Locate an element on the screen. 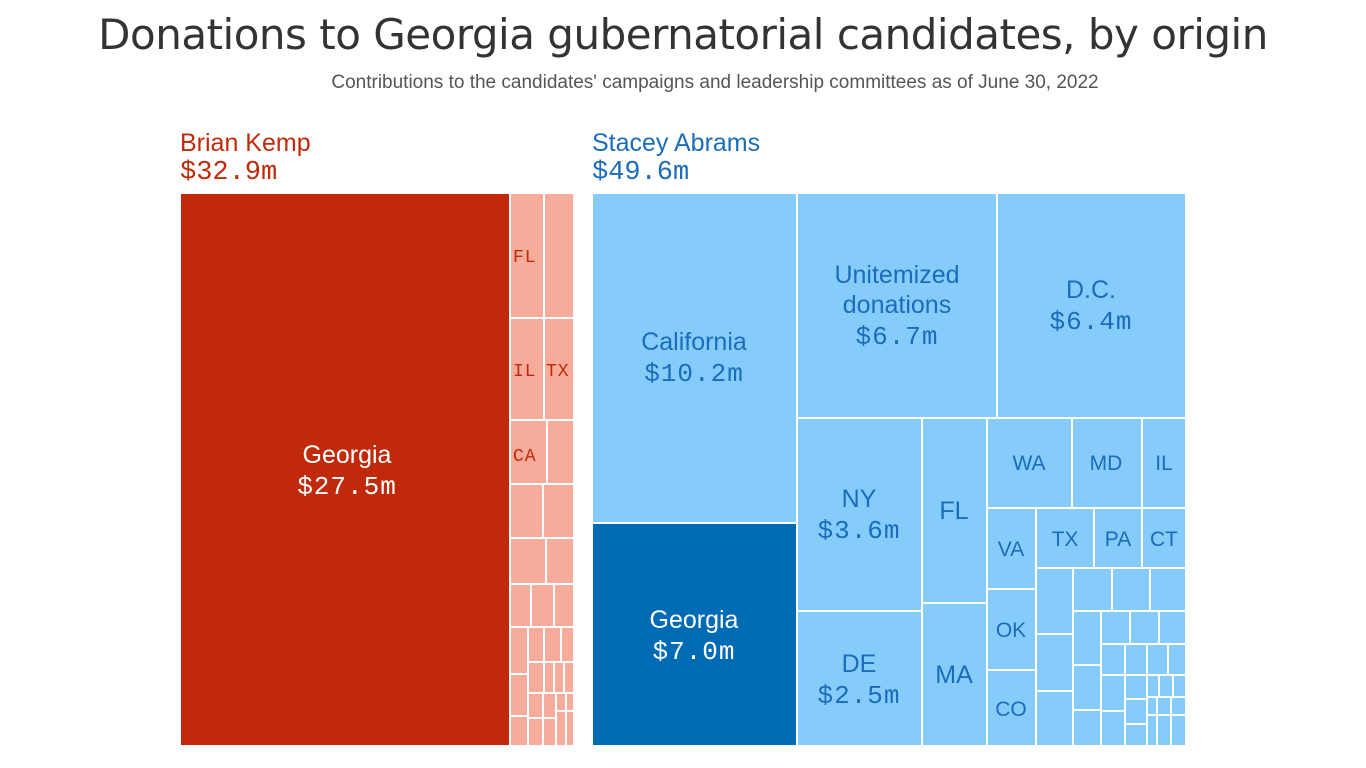  kemp-label-fl: FL is located at coordinates (525, 258).